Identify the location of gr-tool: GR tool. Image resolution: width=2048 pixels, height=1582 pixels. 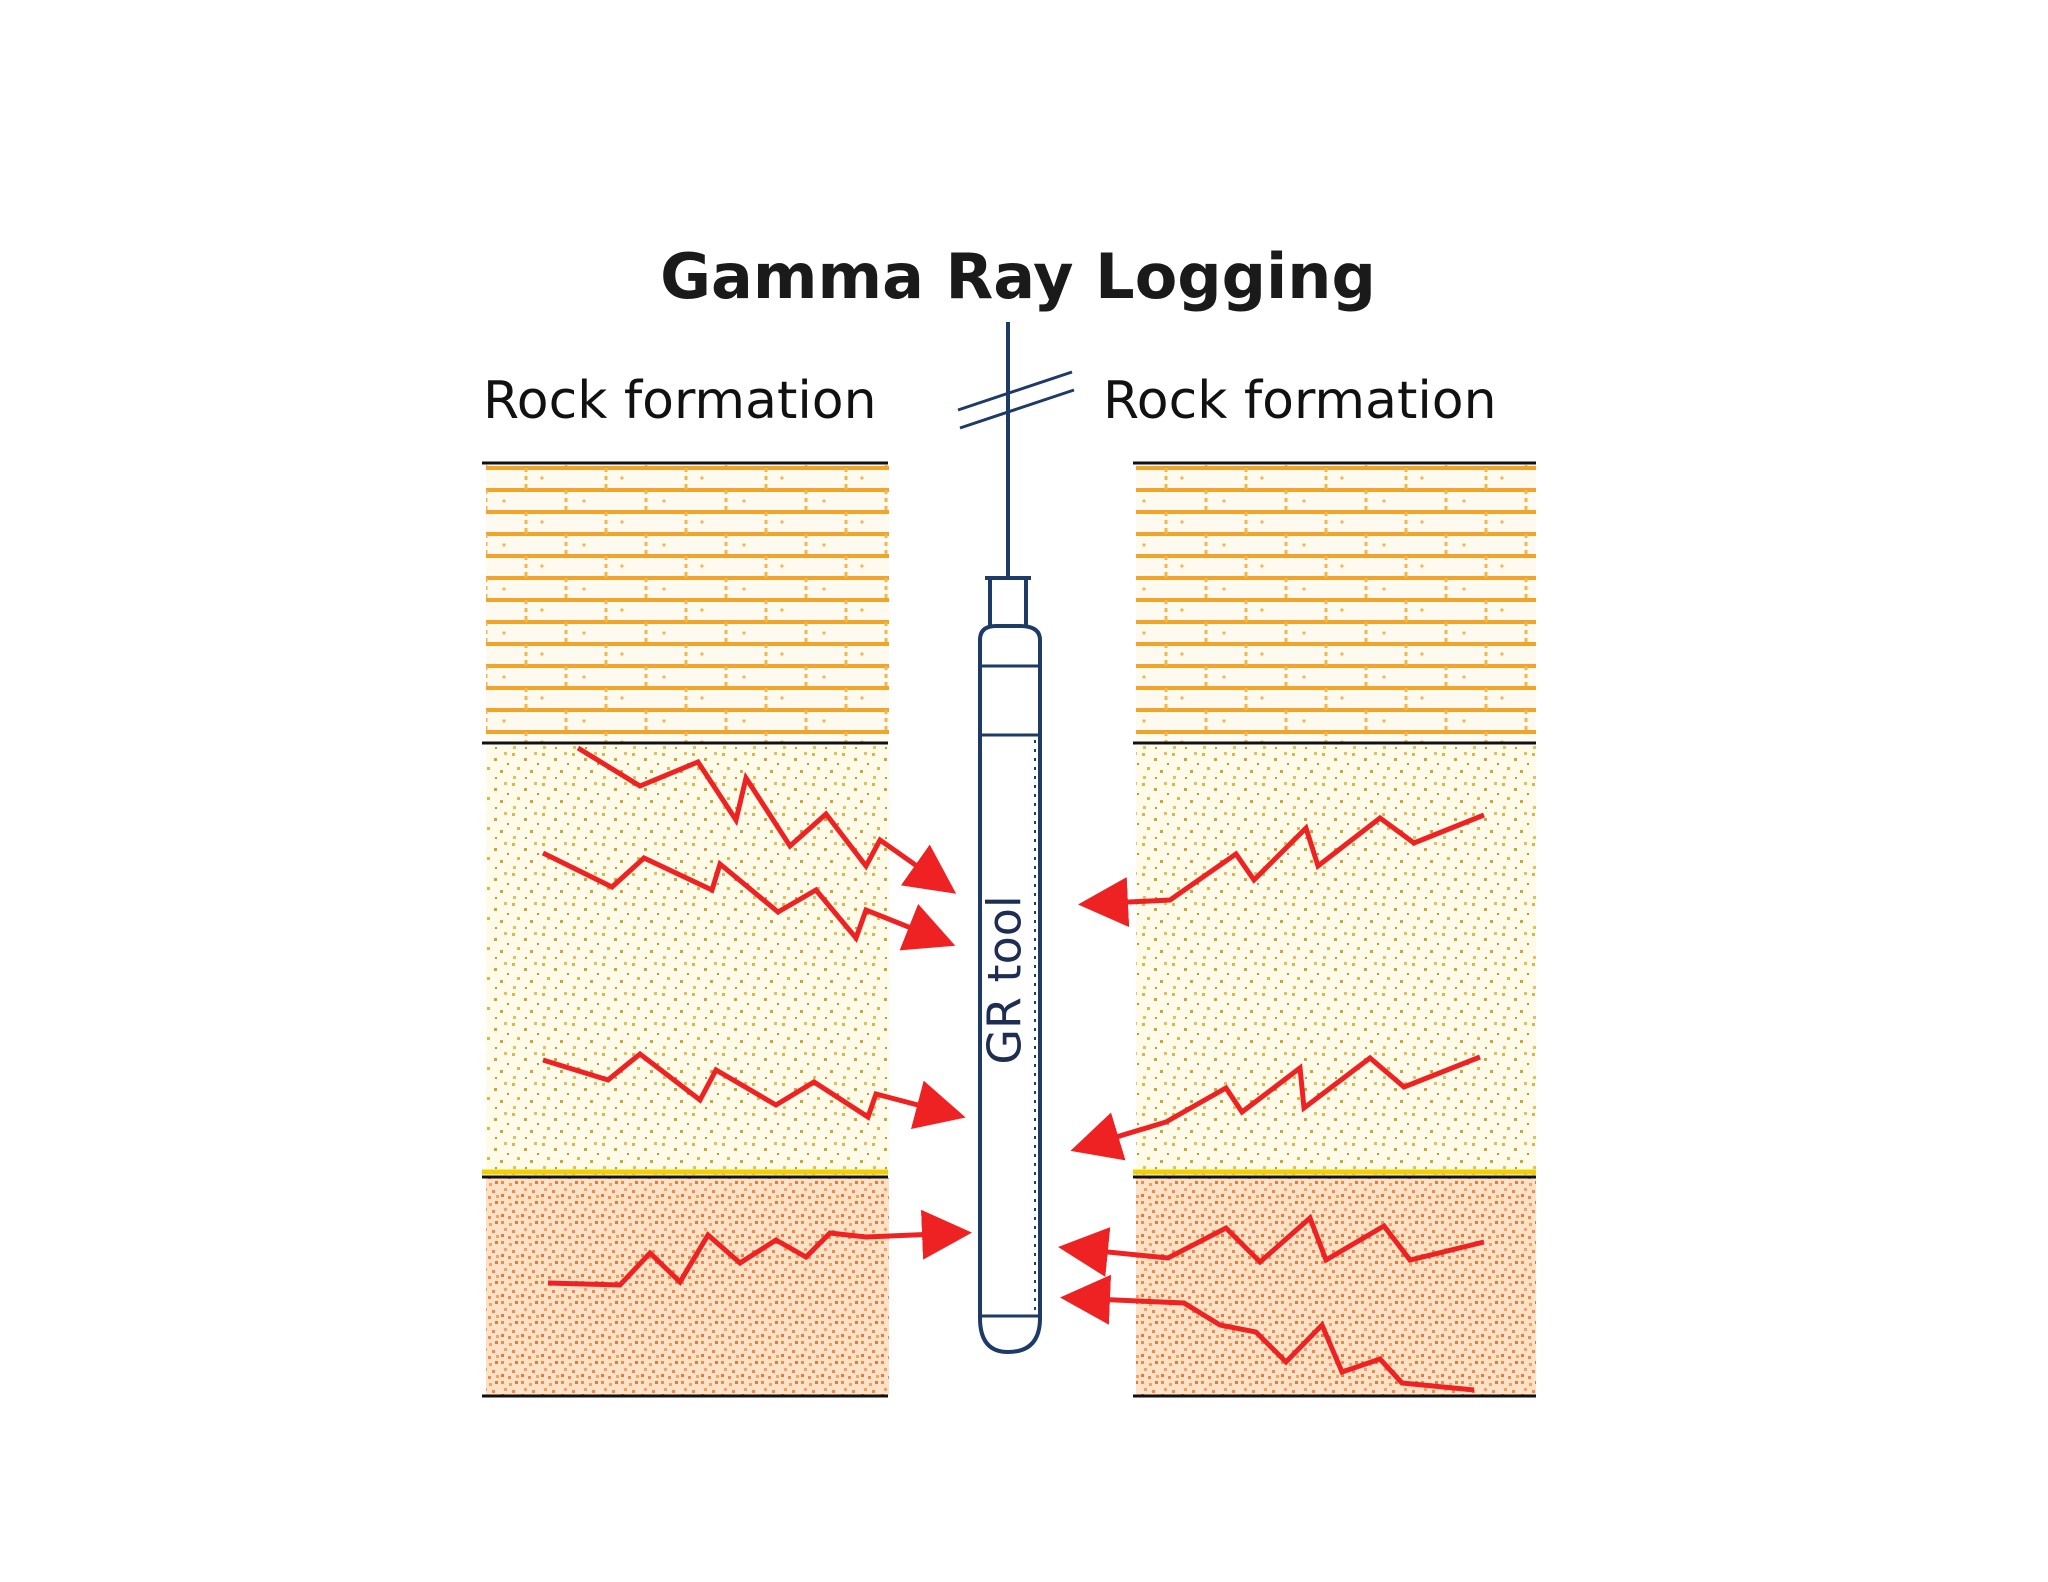
(1010, 965).